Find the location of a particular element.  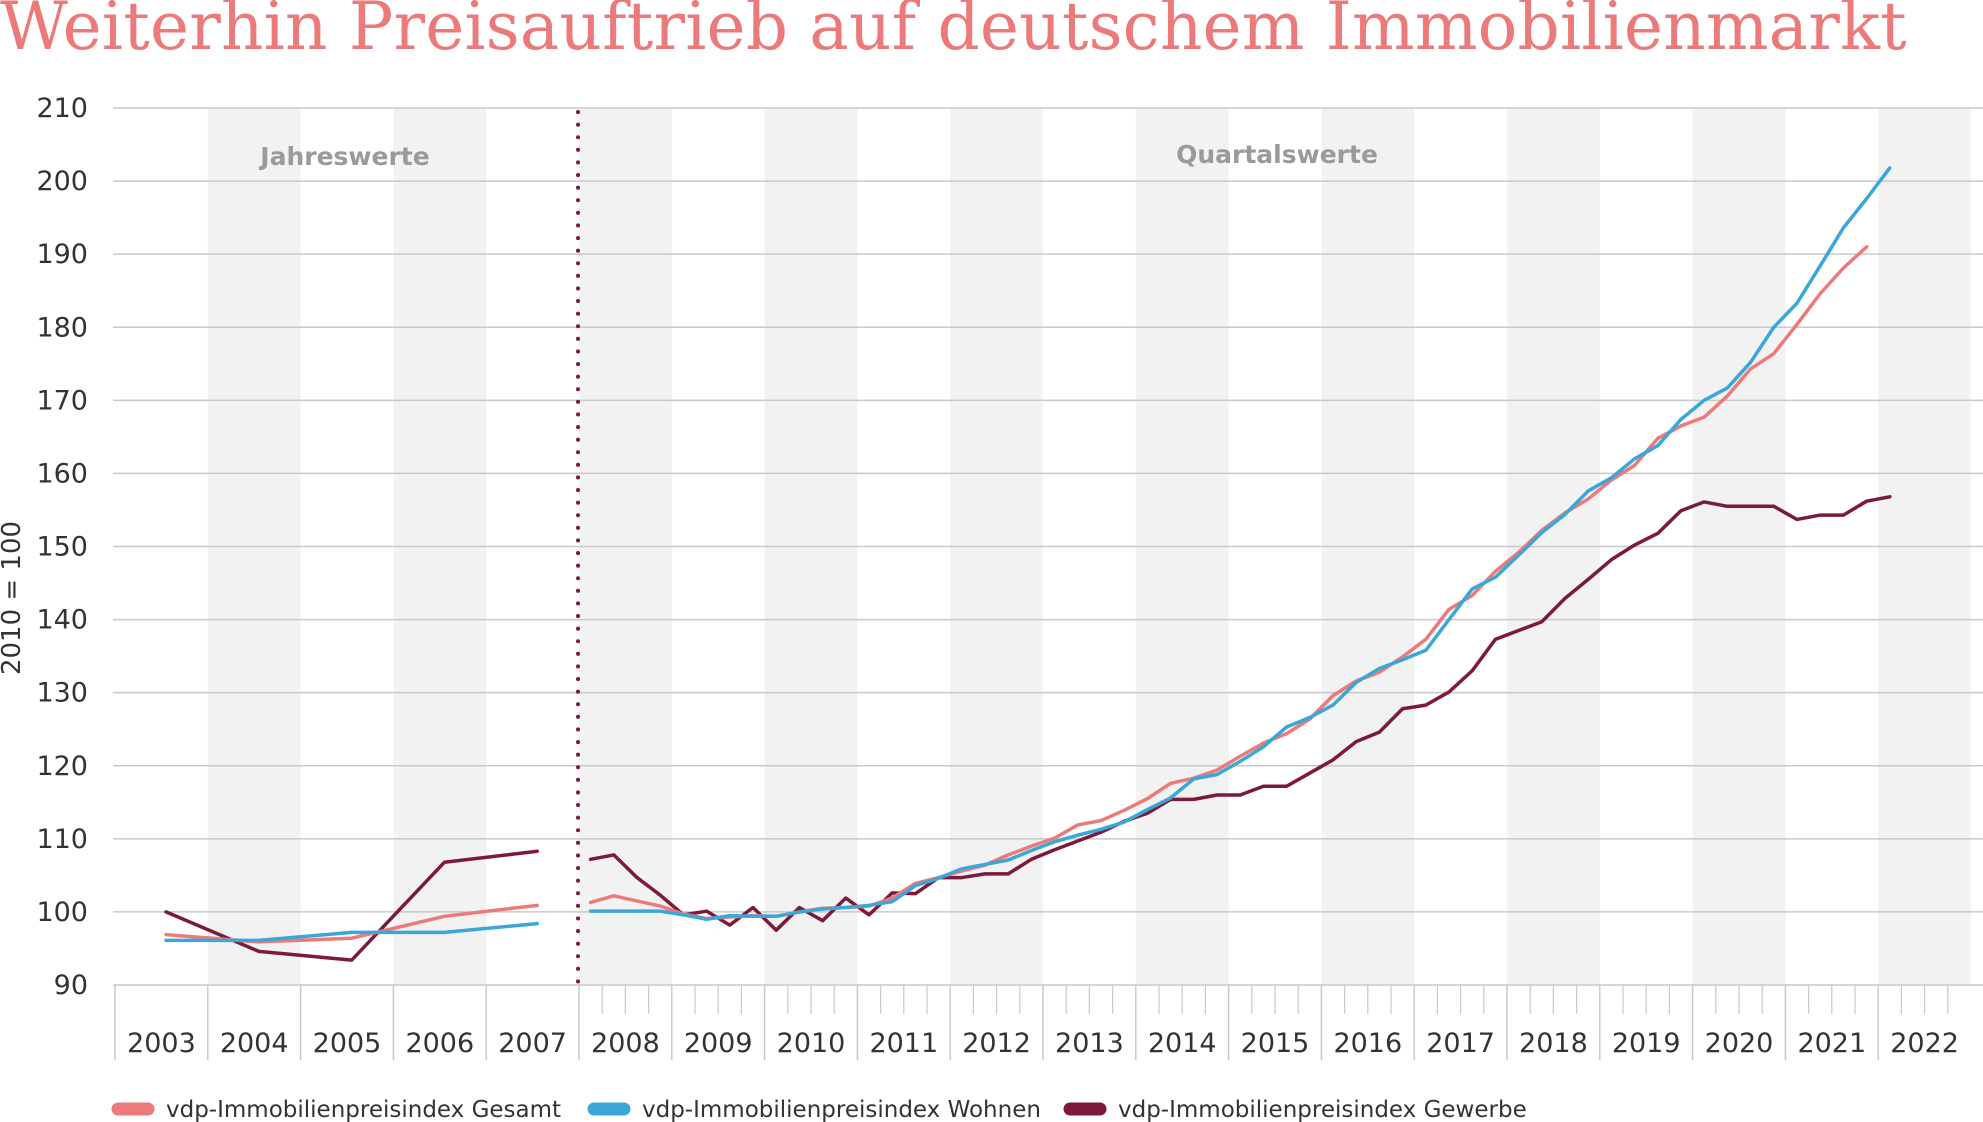

x-tick-2016: 2016 is located at coordinates (1367, 1043).